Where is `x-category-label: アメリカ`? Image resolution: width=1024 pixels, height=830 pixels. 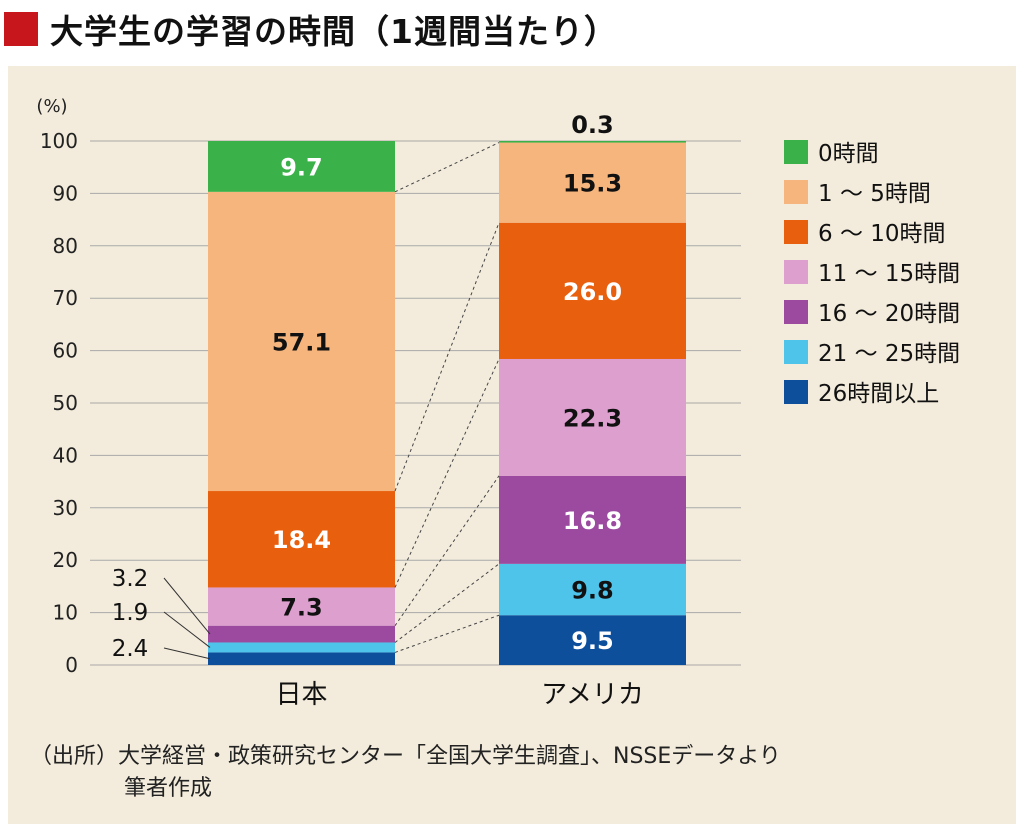
x-category-label: アメリカ is located at coordinates (592, 695).